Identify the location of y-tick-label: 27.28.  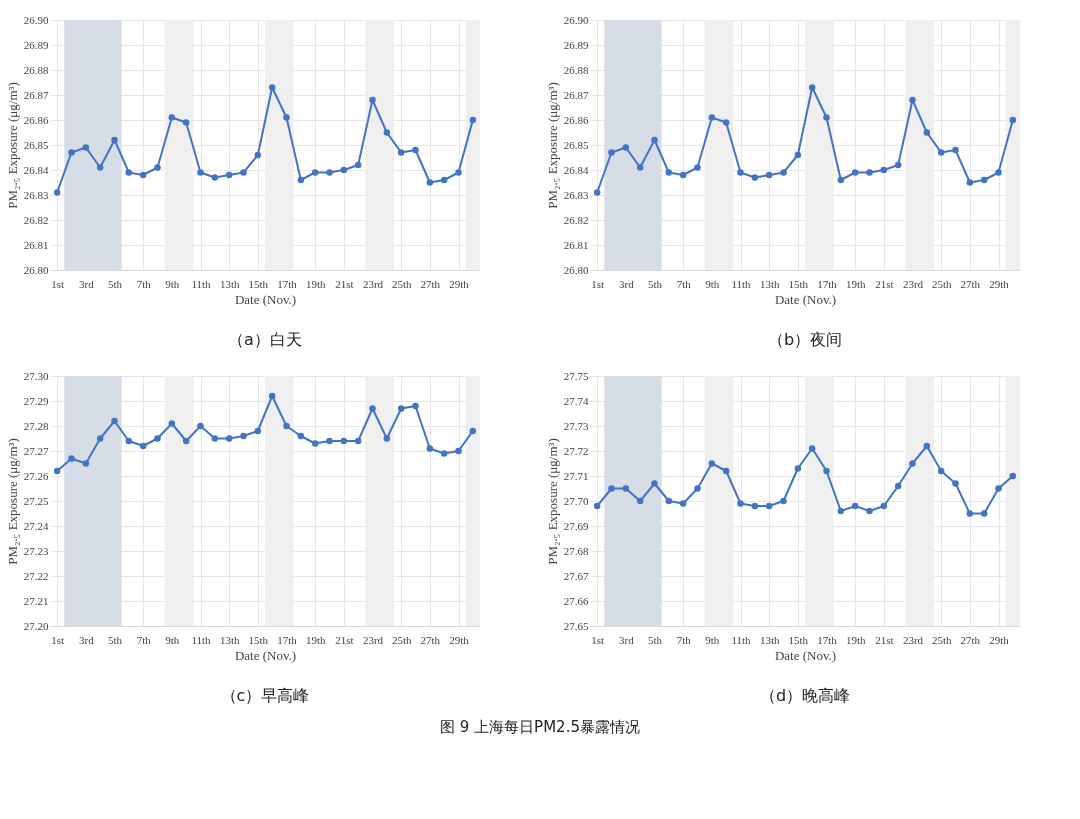
(36, 425).